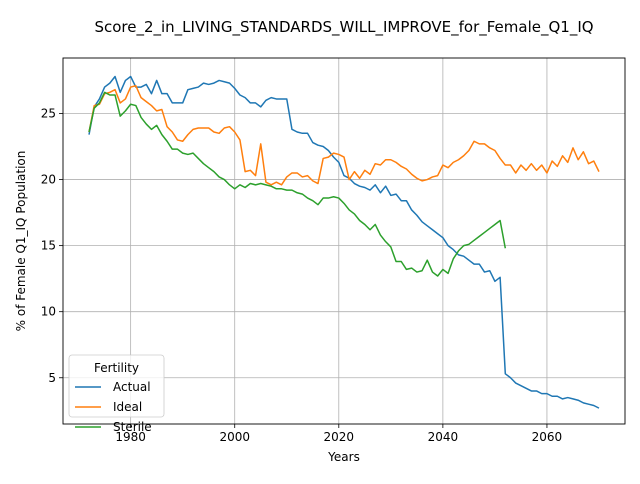  I want to click on legend-items: Actual Ideal Sterile, so click(113, 407).